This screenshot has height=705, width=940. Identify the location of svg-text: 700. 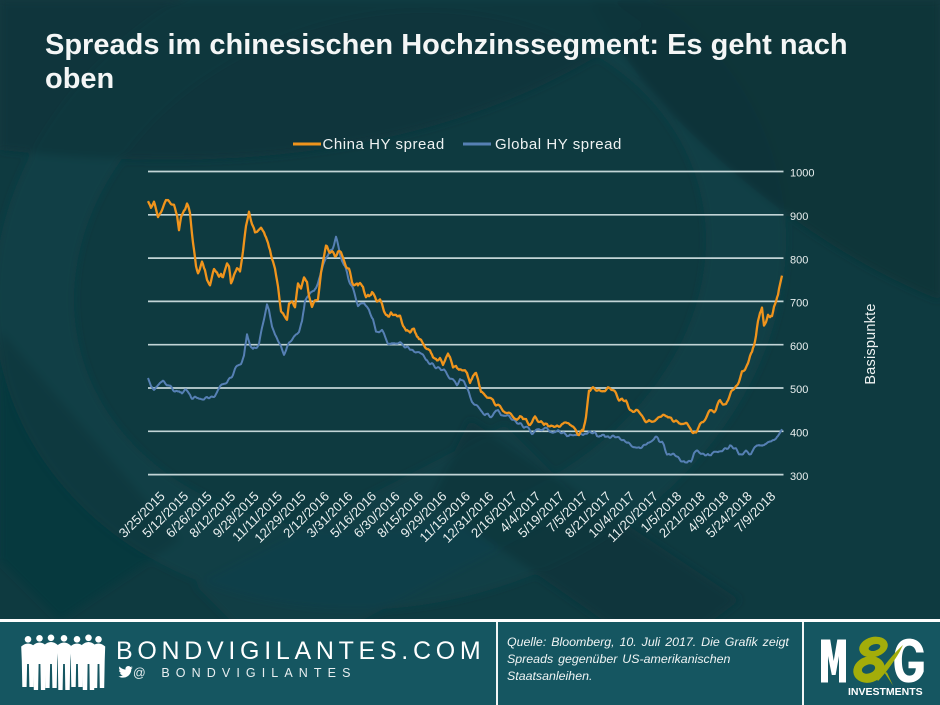
(799, 304).